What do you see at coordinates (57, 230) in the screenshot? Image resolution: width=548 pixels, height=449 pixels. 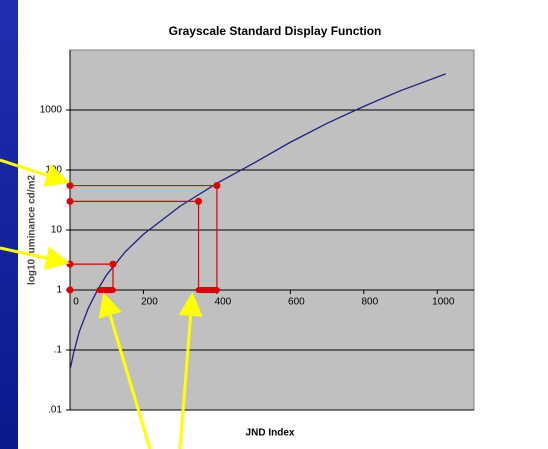 I see `y-tick-label: 10` at bounding box center [57, 230].